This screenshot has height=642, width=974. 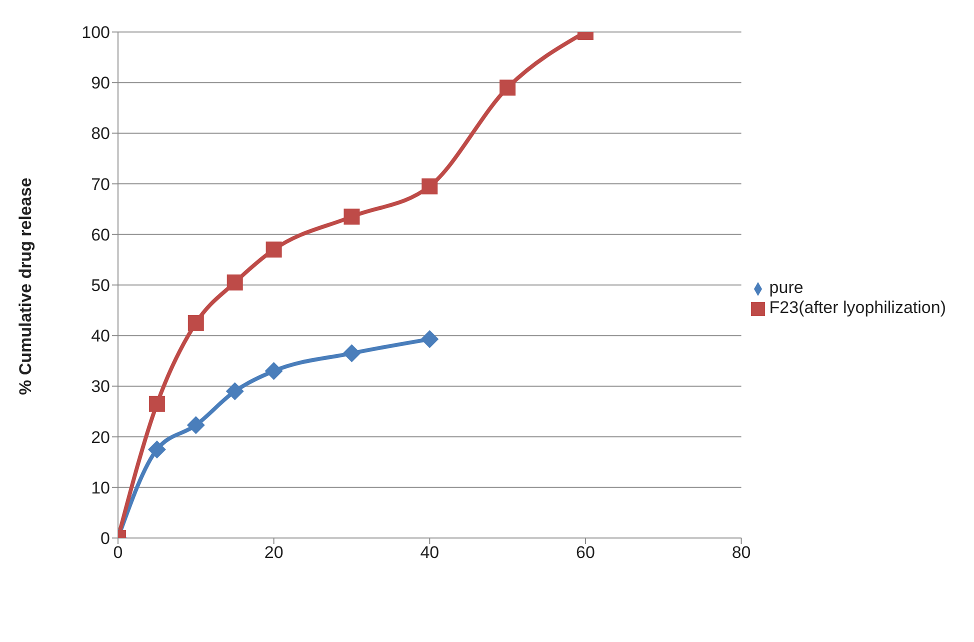 What do you see at coordinates (96, 32) in the screenshot?
I see `y-tick-label: 100` at bounding box center [96, 32].